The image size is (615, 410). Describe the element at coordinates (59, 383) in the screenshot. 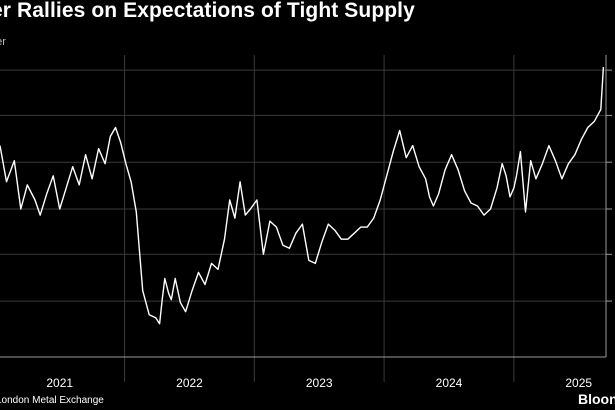

I see `x-tick-label-2021: 2021` at that location.